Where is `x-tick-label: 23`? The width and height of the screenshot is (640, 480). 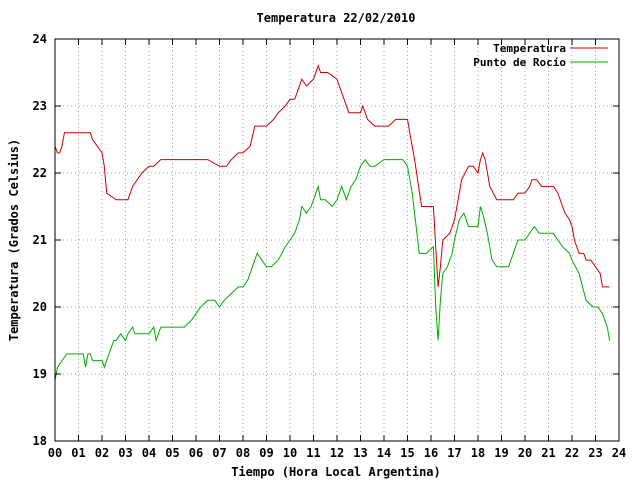 x-tick-label: 23 is located at coordinates (595, 453).